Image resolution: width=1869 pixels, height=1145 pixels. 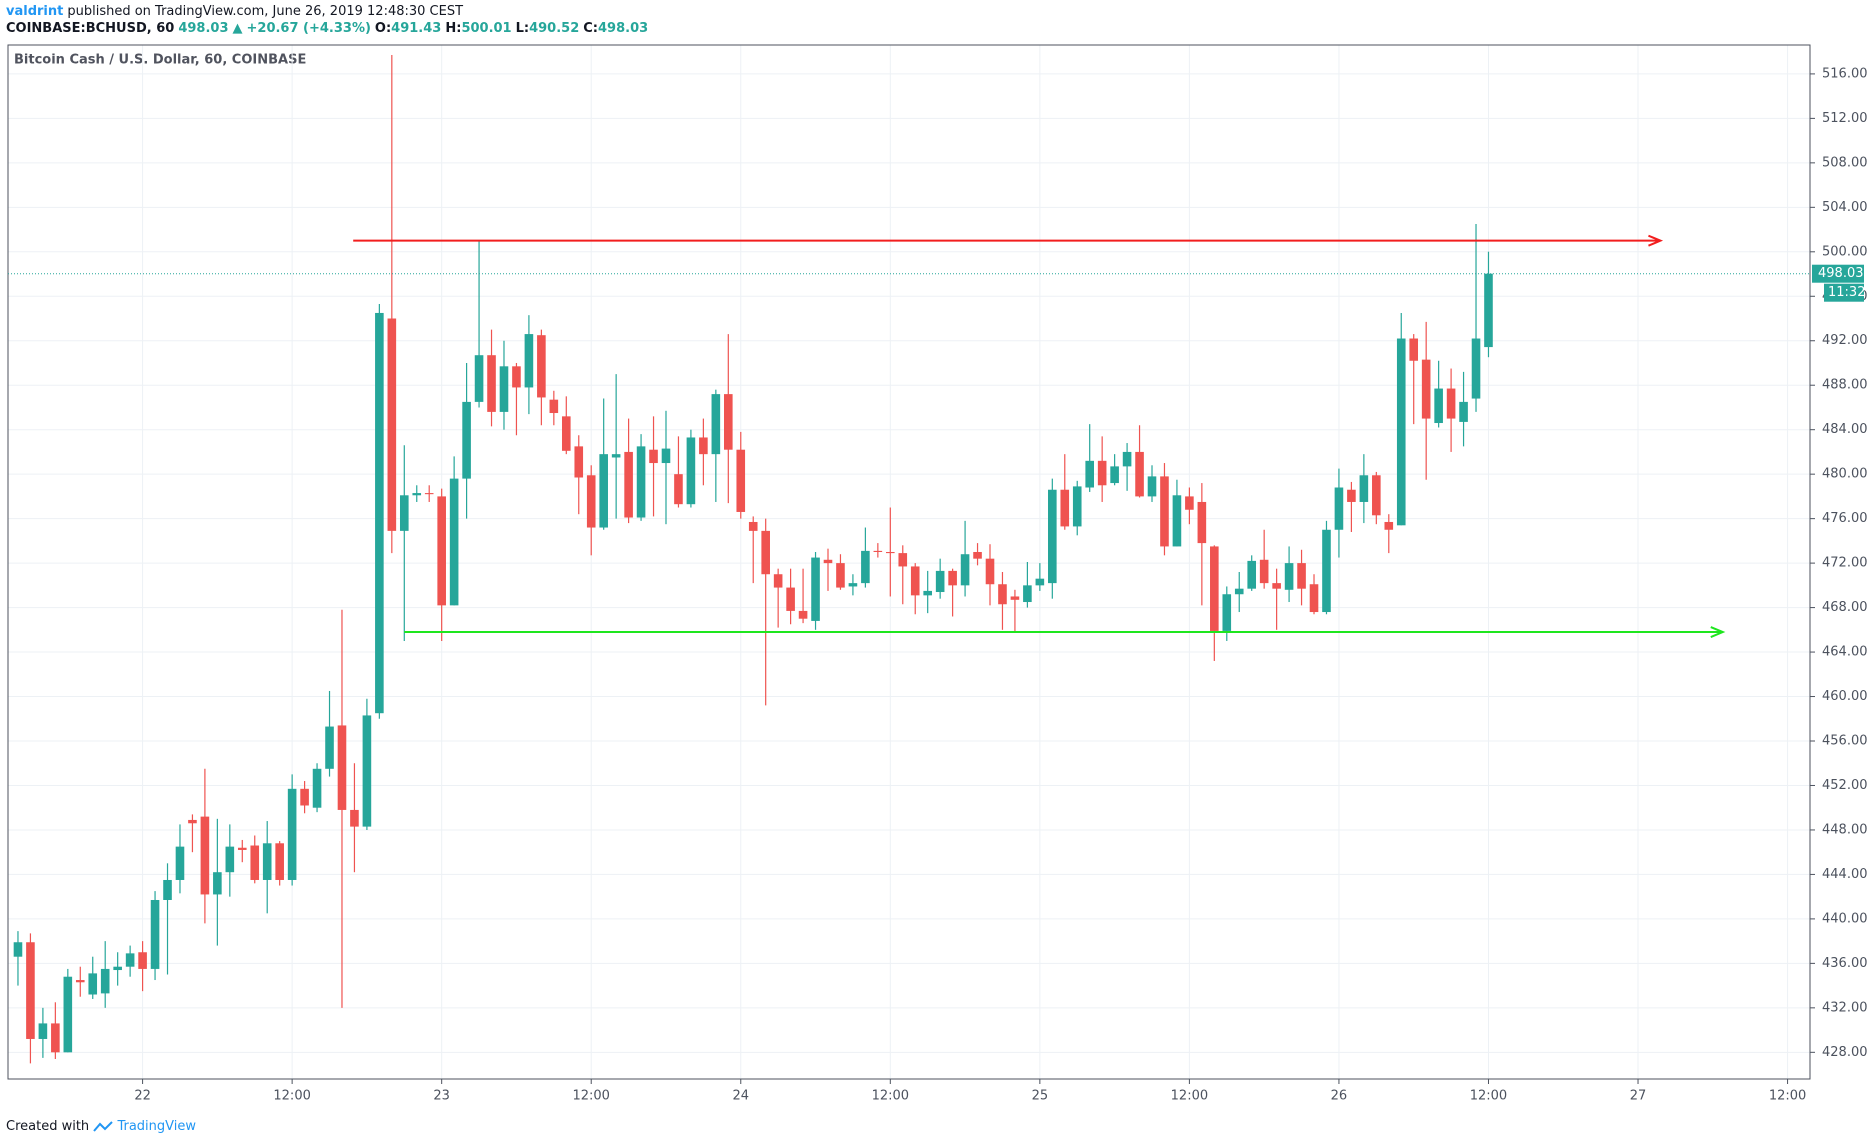 I want to click on logo, so click(x=103, y=1126).